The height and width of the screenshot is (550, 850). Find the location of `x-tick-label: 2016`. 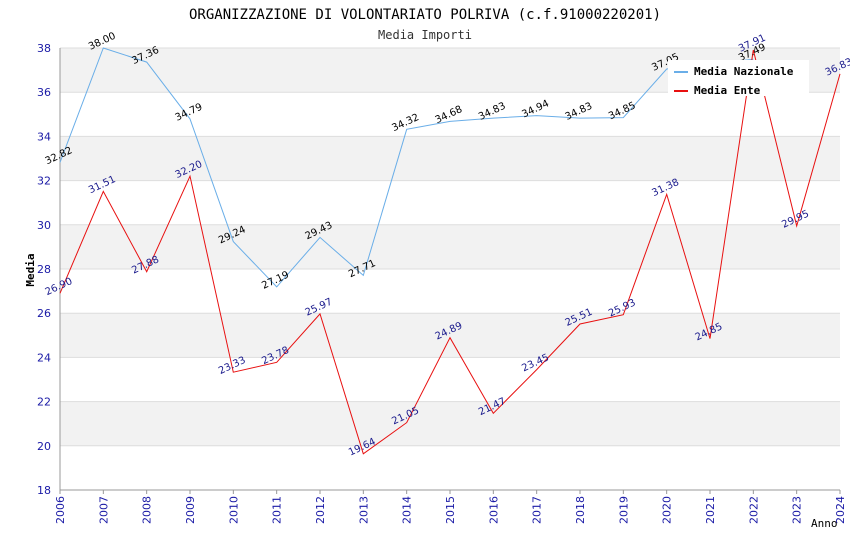

x-tick-label: 2016 is located at coordinates (493, 510).